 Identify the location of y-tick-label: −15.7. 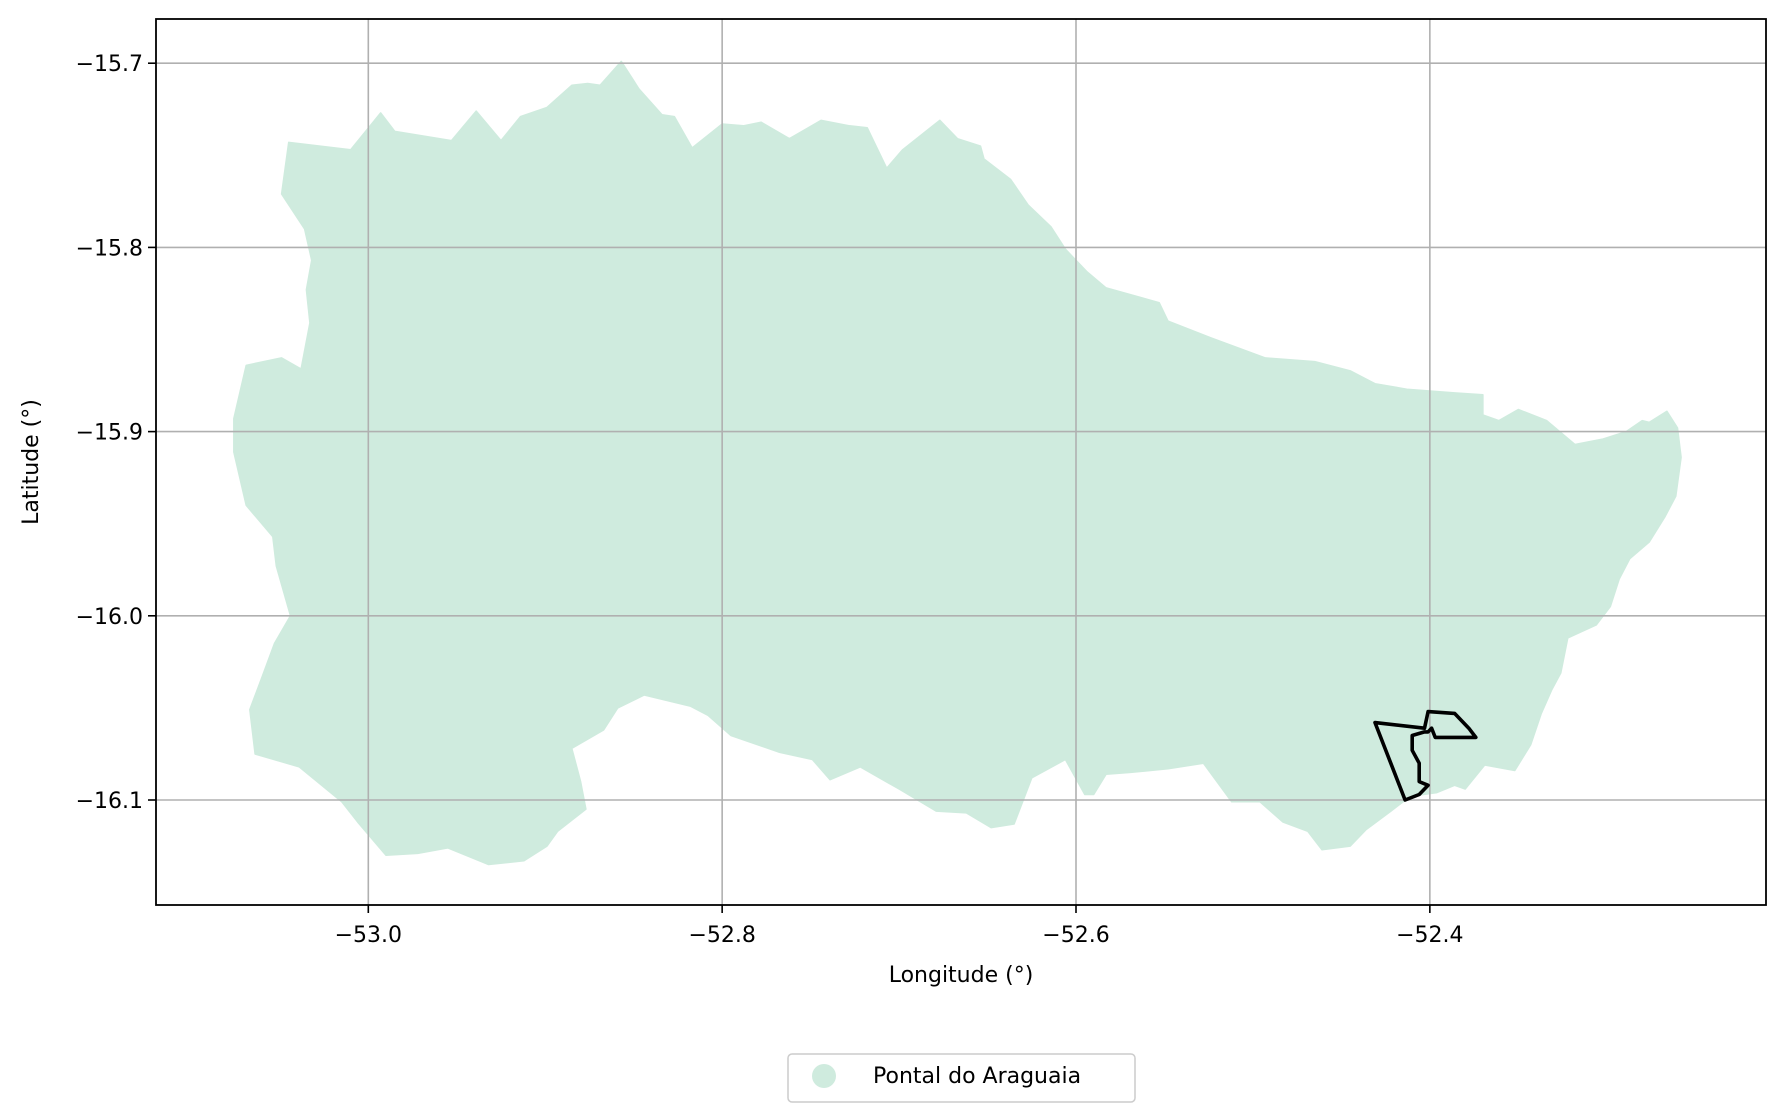
(109, 64).